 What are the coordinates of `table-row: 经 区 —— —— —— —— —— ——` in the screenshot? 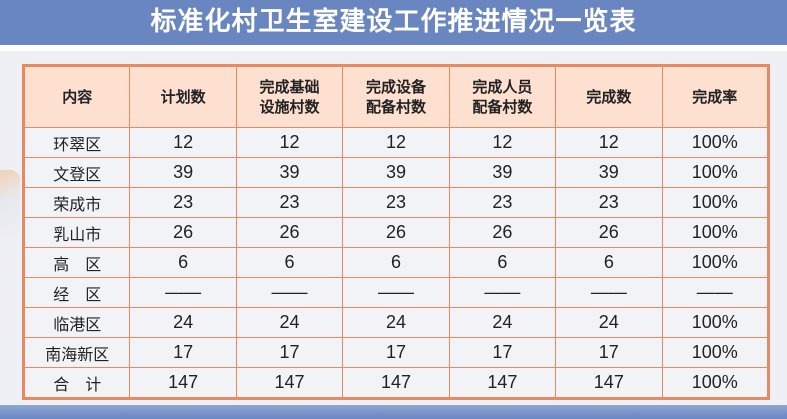 It's located at (396, 292).